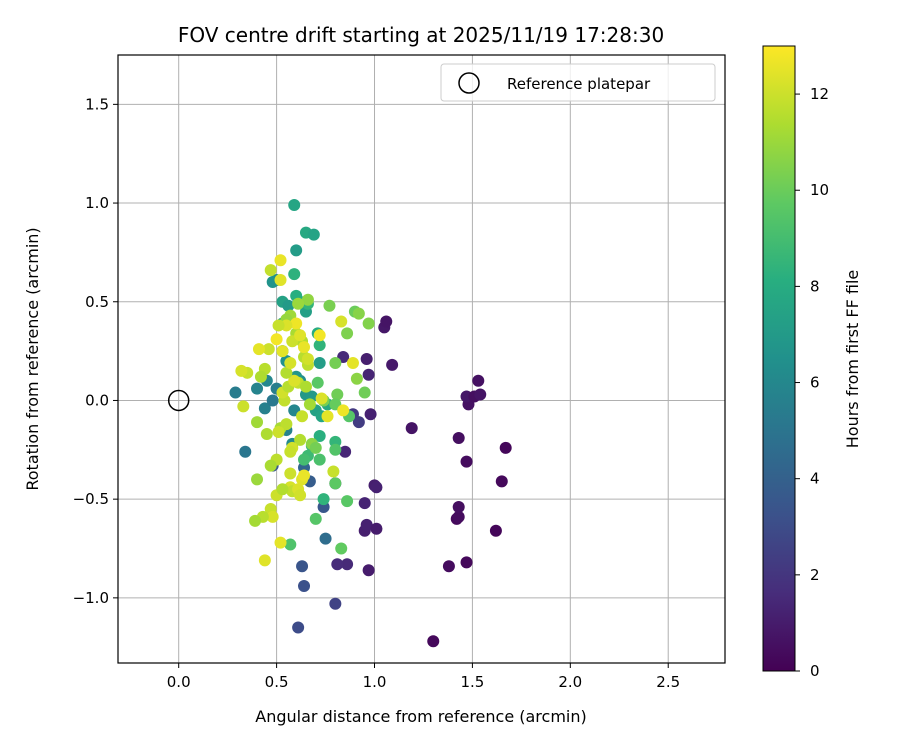  I want to click on legend-box, so click(578, 82).